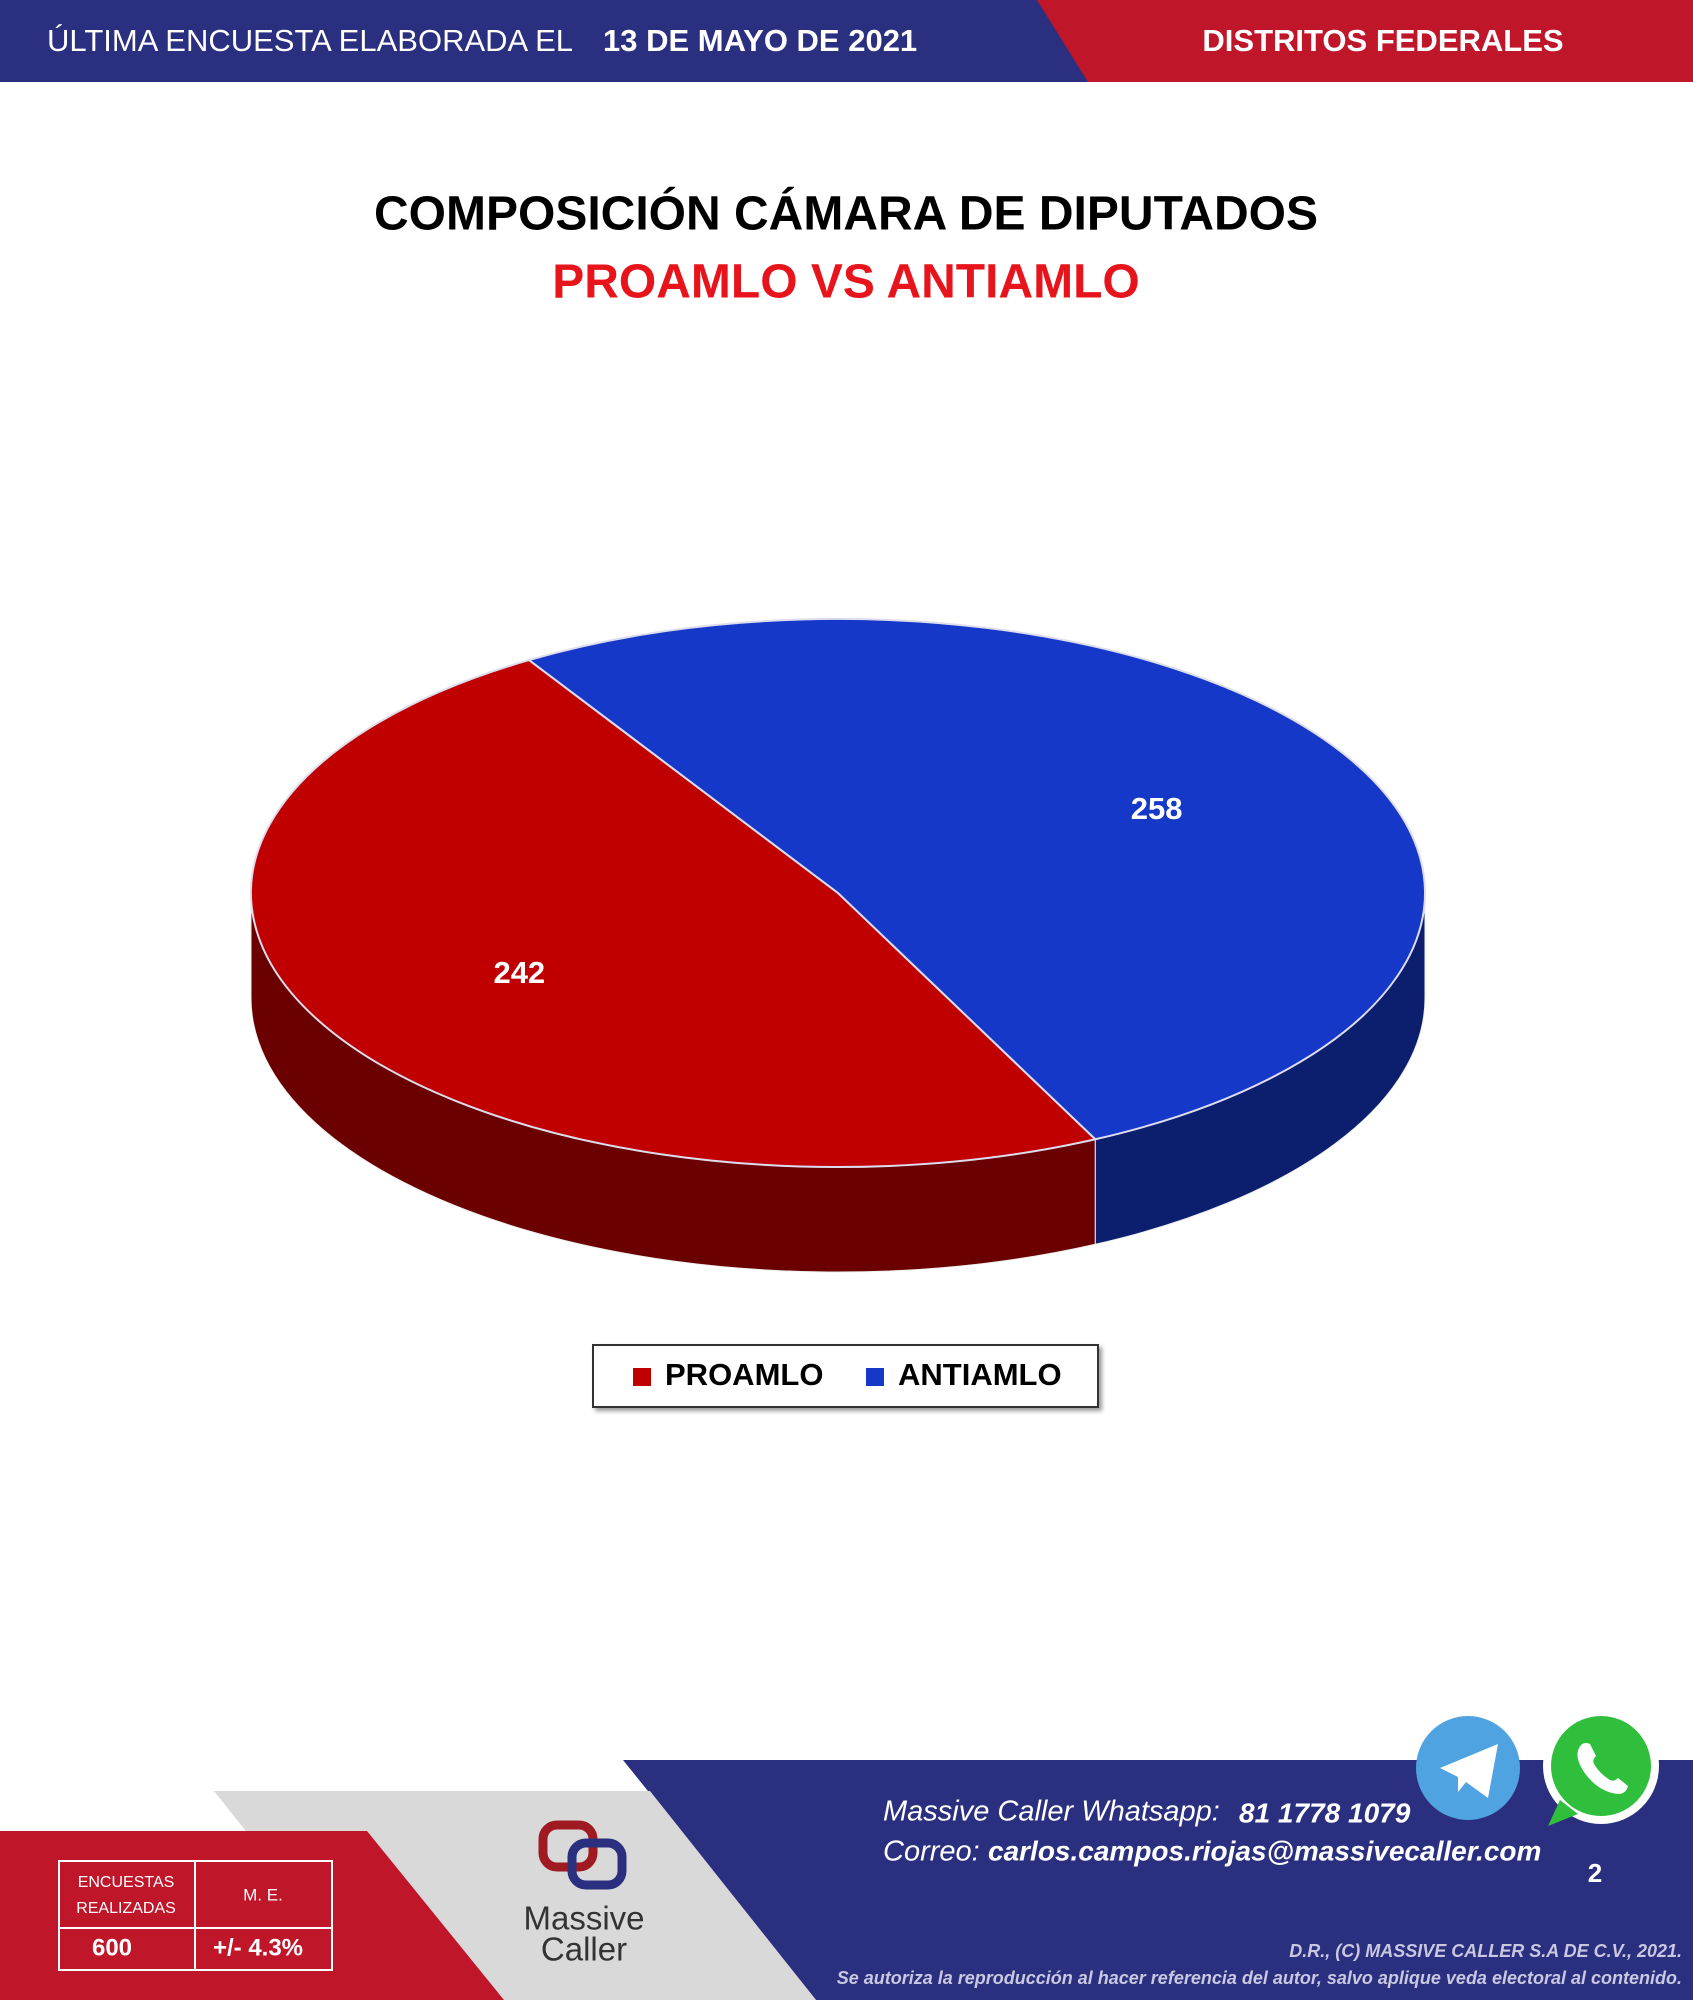 The image size is (1693, 2000). What do you see at coordinates (126, 1895) in the screenshot?
I see `survey-label: ENCUESTAS REALIZADAS` at bounding box center [126, 1895].